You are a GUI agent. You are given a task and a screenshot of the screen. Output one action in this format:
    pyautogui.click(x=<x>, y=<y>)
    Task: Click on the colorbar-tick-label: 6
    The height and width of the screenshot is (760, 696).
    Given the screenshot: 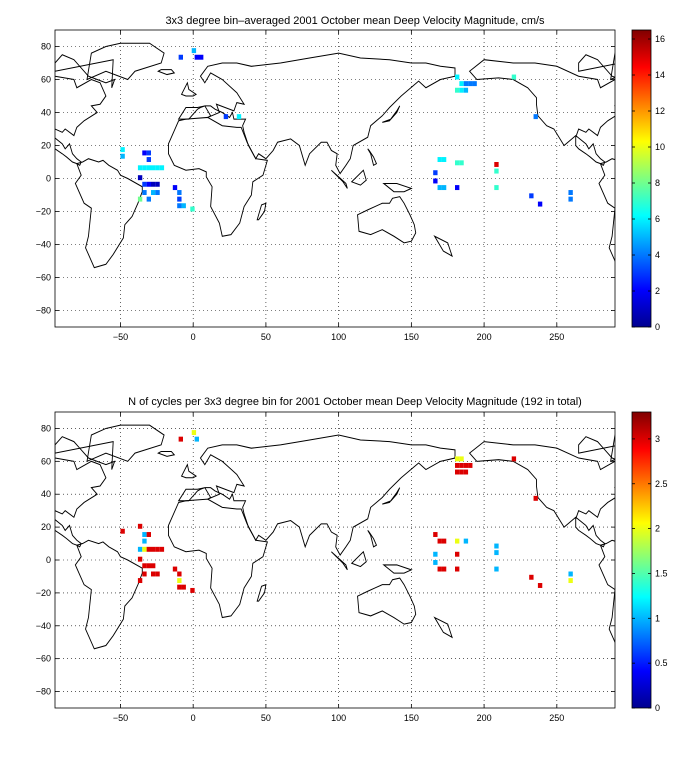 What is the action you would take?
    pyautogui.click(x=657, y=219)
    